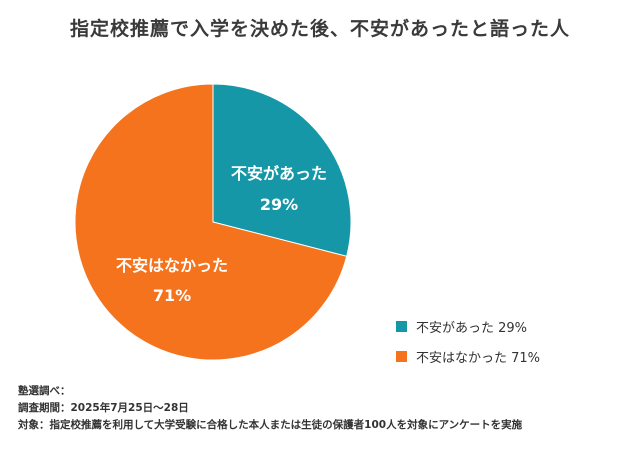  I want to click on legend-swatch-not-anxious, so click(401, 356).